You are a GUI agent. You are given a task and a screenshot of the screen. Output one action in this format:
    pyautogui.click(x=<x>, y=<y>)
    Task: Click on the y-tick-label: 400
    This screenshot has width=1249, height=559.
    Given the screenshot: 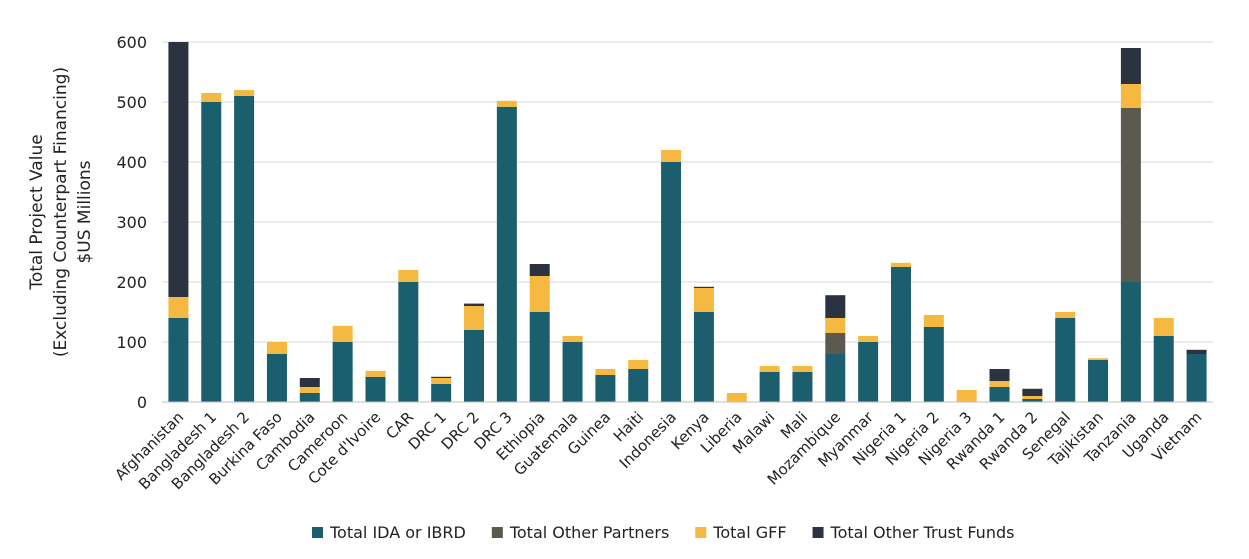 What is the action you would take?
    pyautogui.click(x=131, y=162)
    